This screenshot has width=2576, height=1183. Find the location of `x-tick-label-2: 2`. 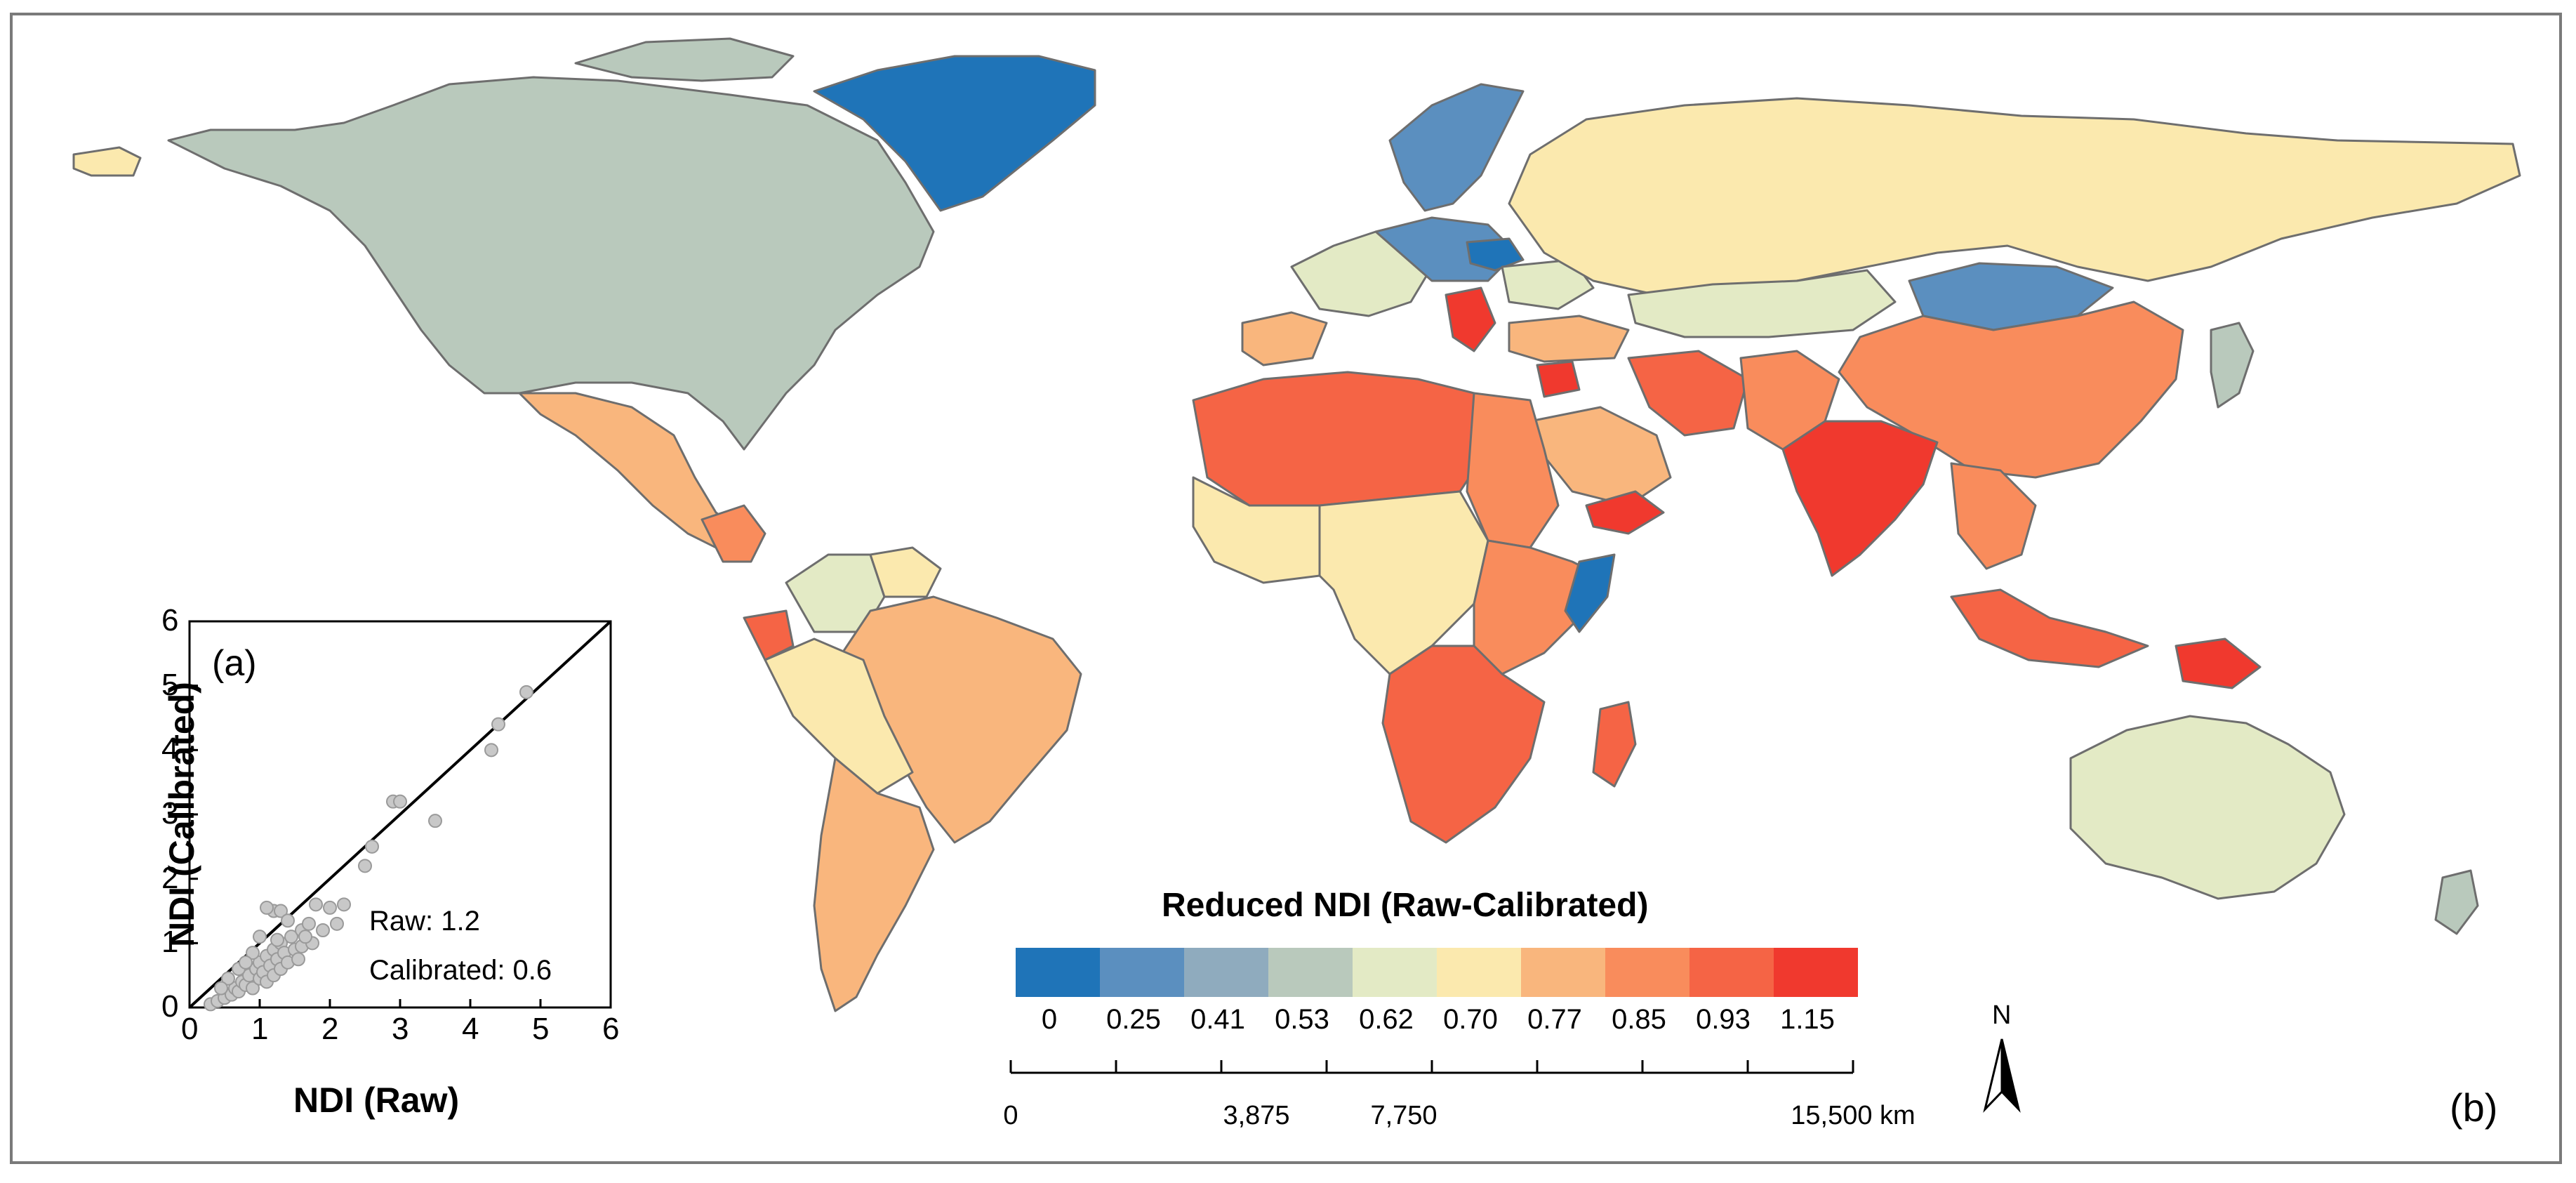

x-tick-label-2: 2 is located at coordinates (330, 1029).